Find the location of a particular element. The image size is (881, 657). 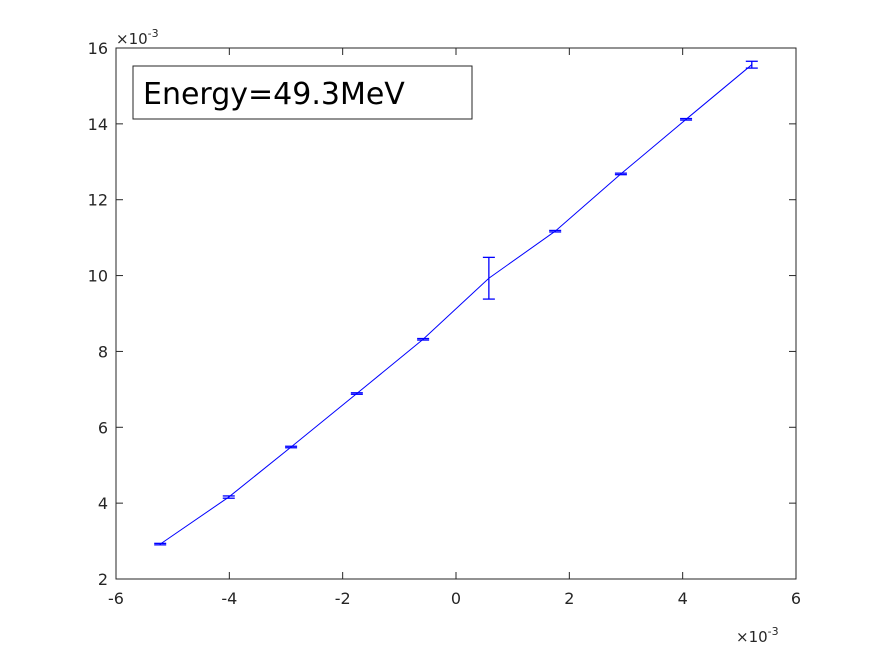

x-exponent: ×10⁻³ is located at coordinates (757, 635).